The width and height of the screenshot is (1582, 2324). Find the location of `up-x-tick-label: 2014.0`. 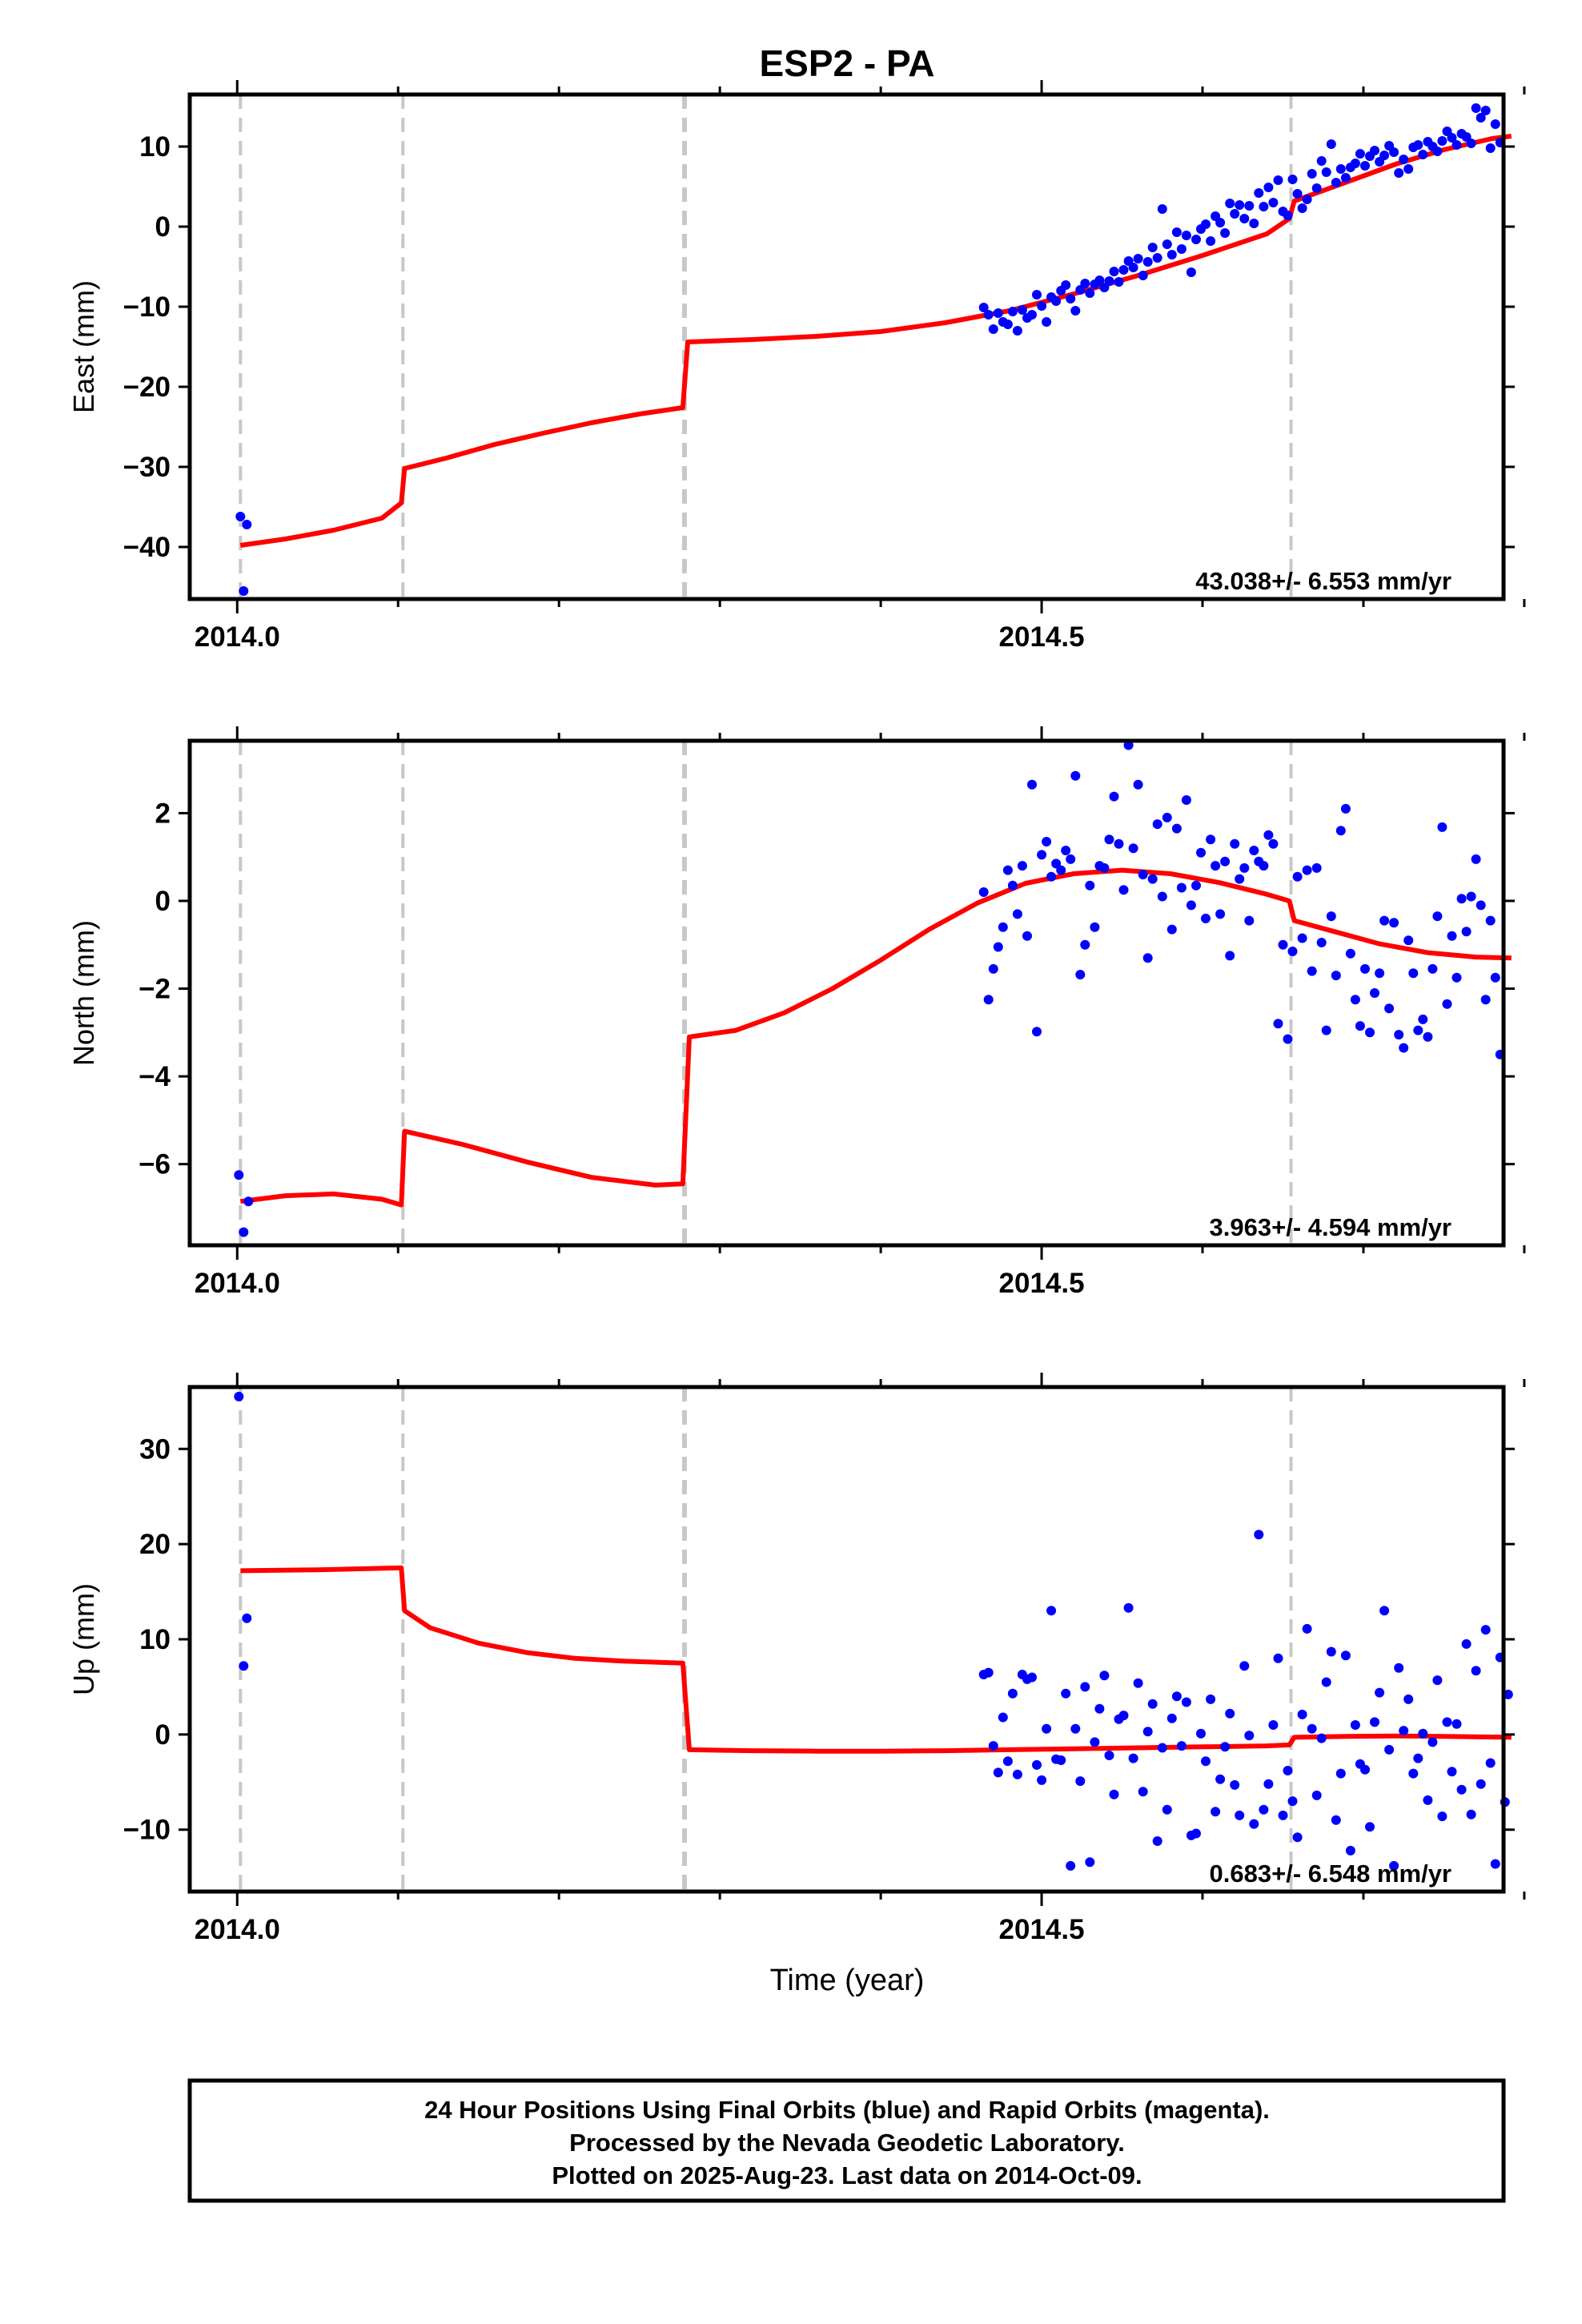

up-x-tick-label: 2014.0 is located at coordinates (237, 1929).